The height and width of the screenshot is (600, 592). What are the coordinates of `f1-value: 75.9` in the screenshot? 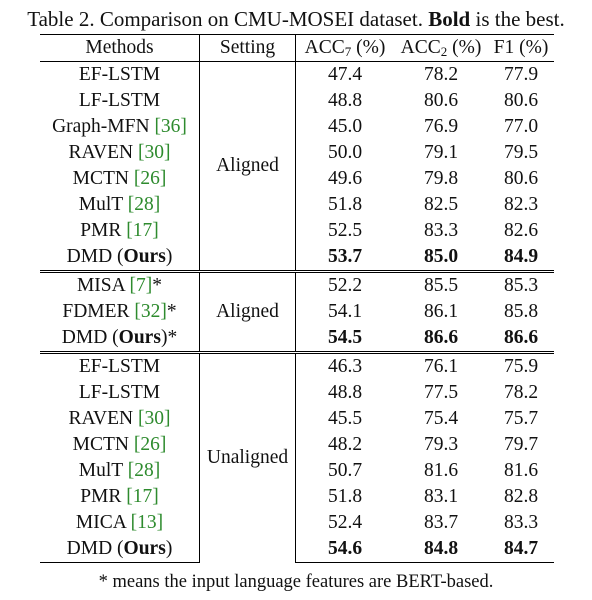 It's located at (521, 365).